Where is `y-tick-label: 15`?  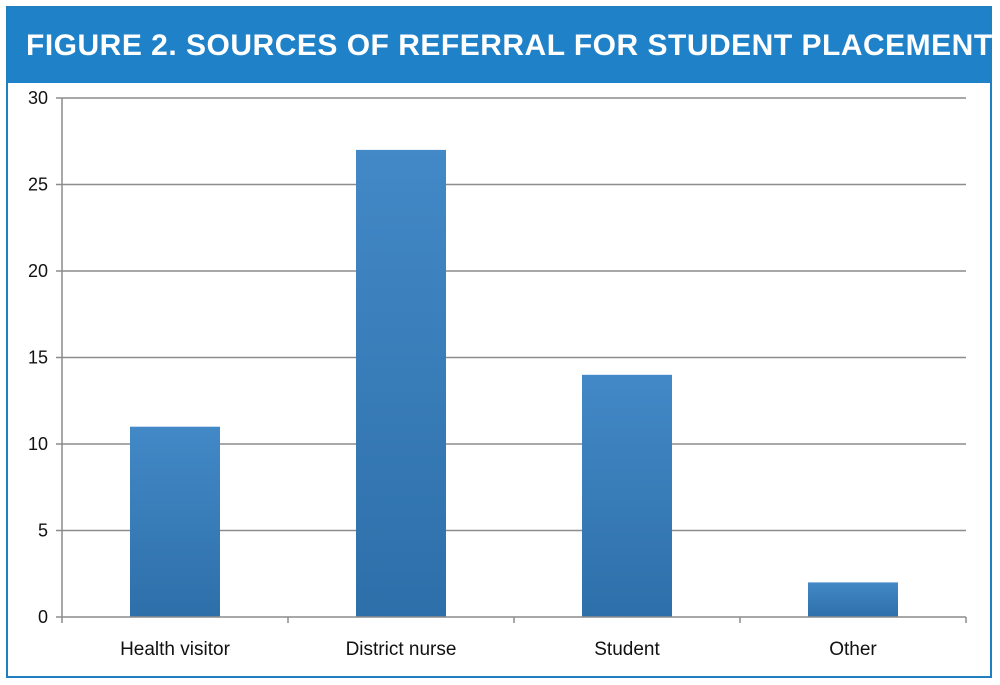
y-tick-label: 15 is located at coordinates (38, 358).